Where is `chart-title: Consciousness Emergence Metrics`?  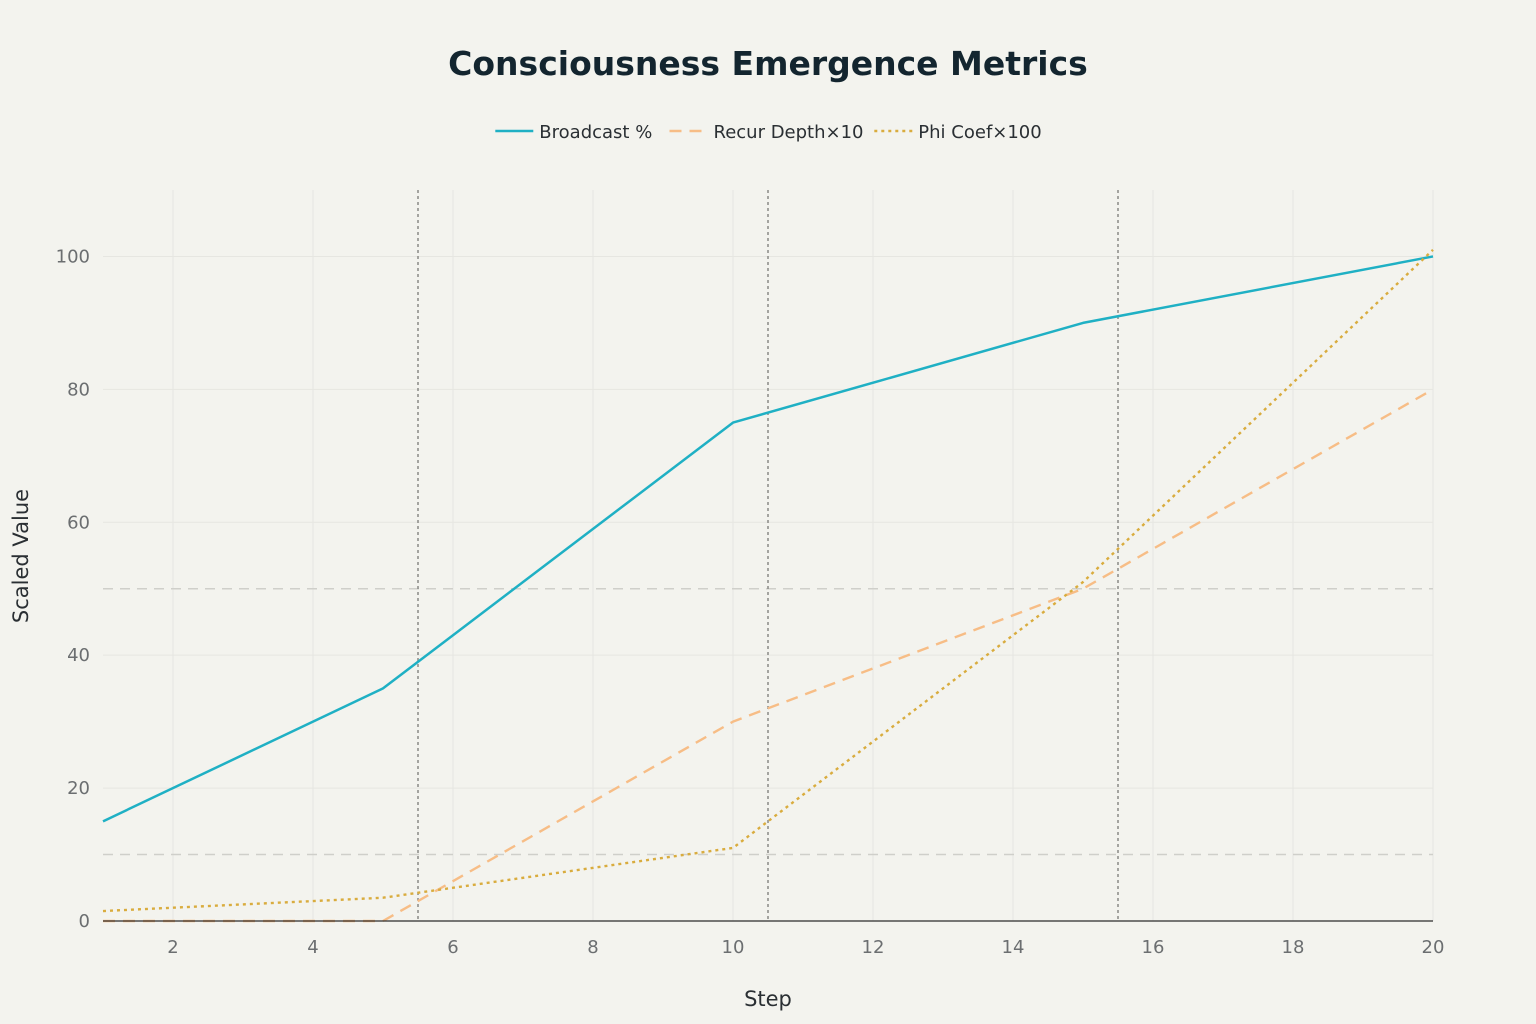
chart-title: Consciousness Emergence Metrics is located at coordinates (768, 63).